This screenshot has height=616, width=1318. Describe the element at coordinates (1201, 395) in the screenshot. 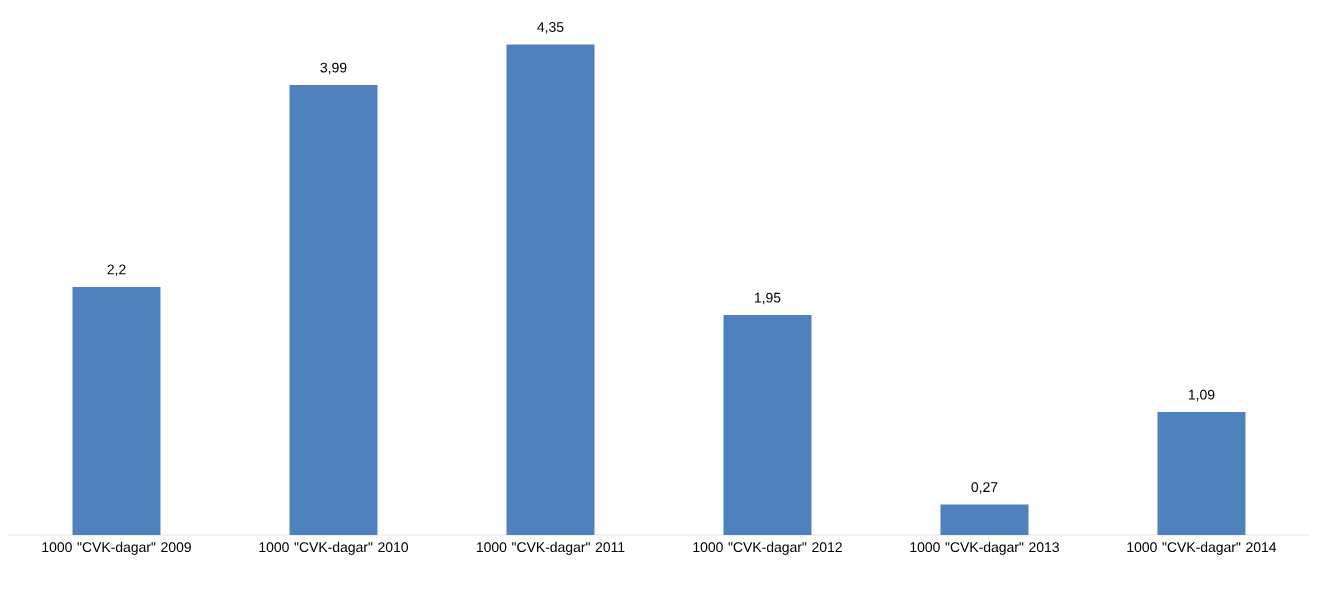

I see `data-label: 1,09` at that location.